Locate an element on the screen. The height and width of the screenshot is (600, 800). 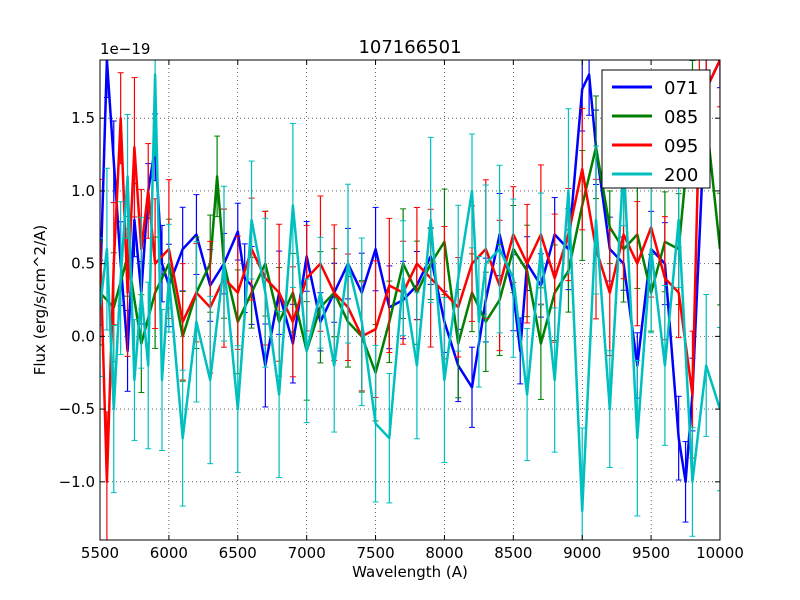
legend-label-200: 200 is located at coordinates (681, 175).